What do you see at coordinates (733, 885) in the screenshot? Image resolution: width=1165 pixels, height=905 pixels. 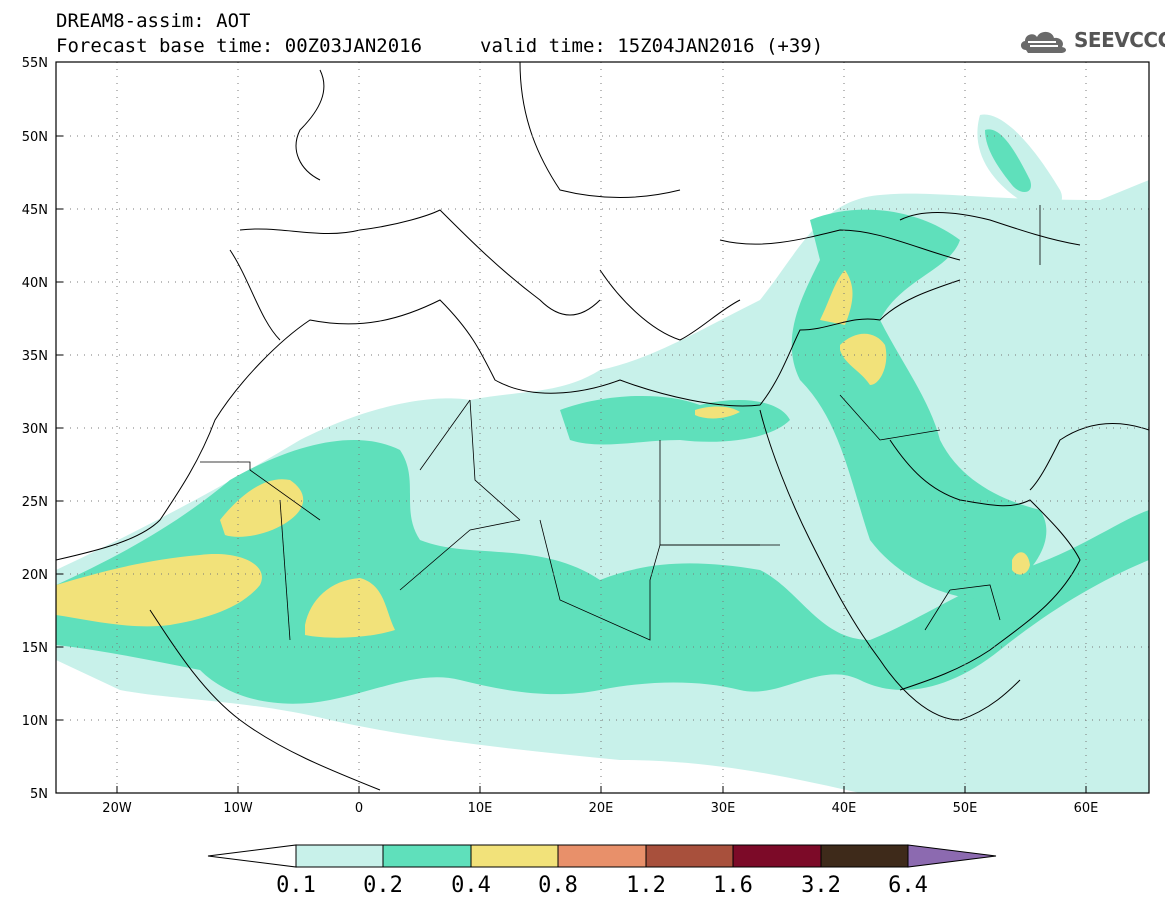 I see `legend-label: 1.6` at bounding box center [733, 885].